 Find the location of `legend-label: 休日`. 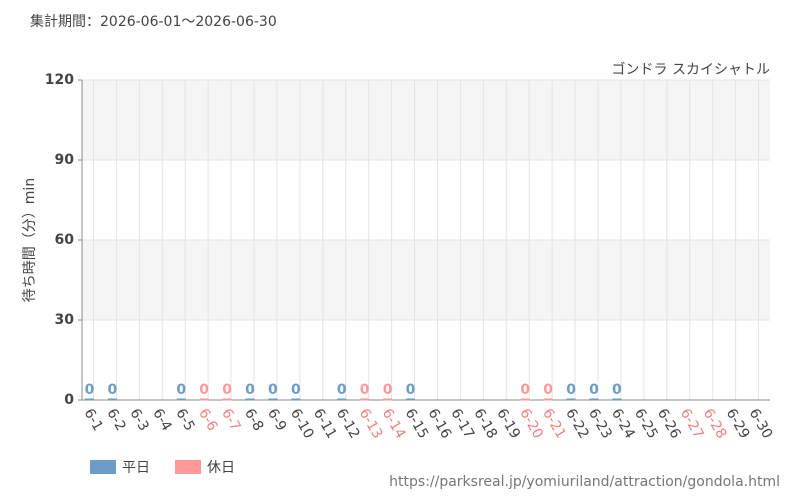

legend-label: 休日 is located at coordinates (221, 468).